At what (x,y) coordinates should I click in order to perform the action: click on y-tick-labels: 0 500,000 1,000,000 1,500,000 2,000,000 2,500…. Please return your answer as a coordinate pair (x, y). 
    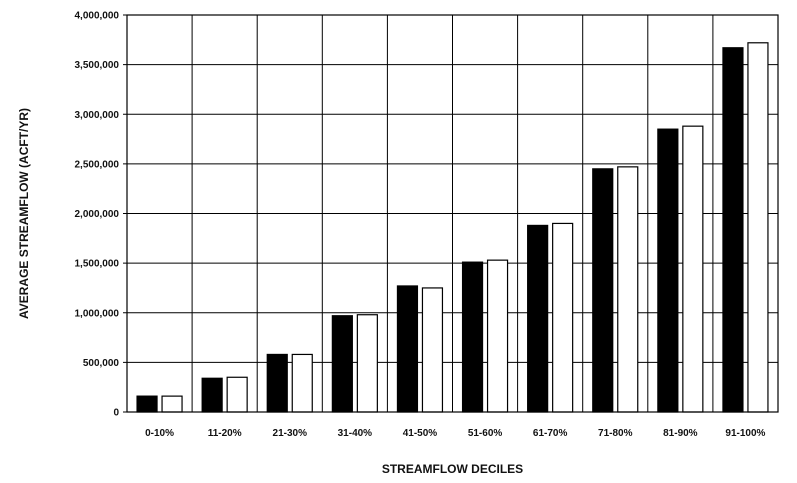
    Looking at the image, I should click on (101, 215).